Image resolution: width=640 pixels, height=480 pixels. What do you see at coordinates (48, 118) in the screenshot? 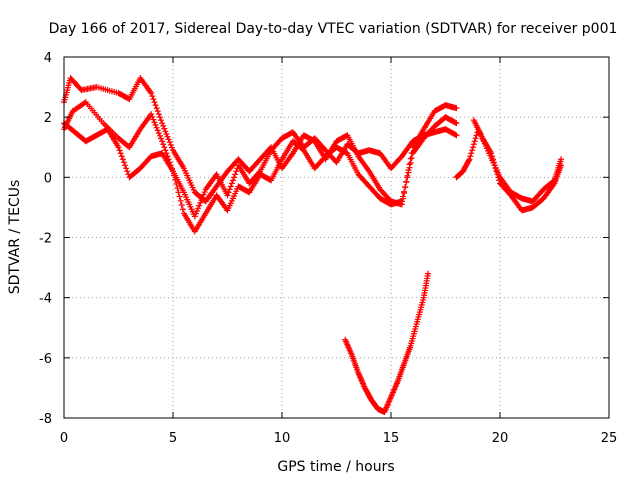
I see `y-tick-label: 2` at bounding box center [48, 118].